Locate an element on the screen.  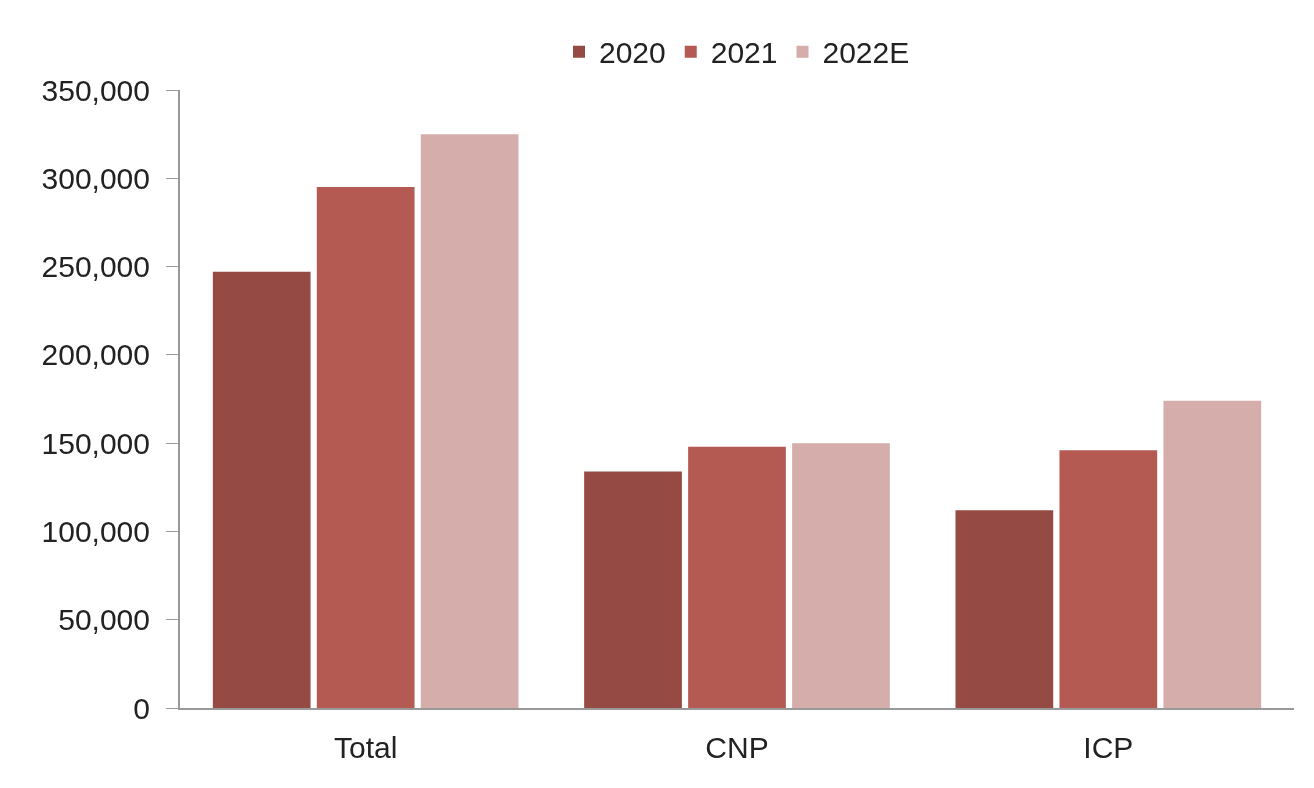
y-tick-label: 50,000 is located at coordinates (104, 620).